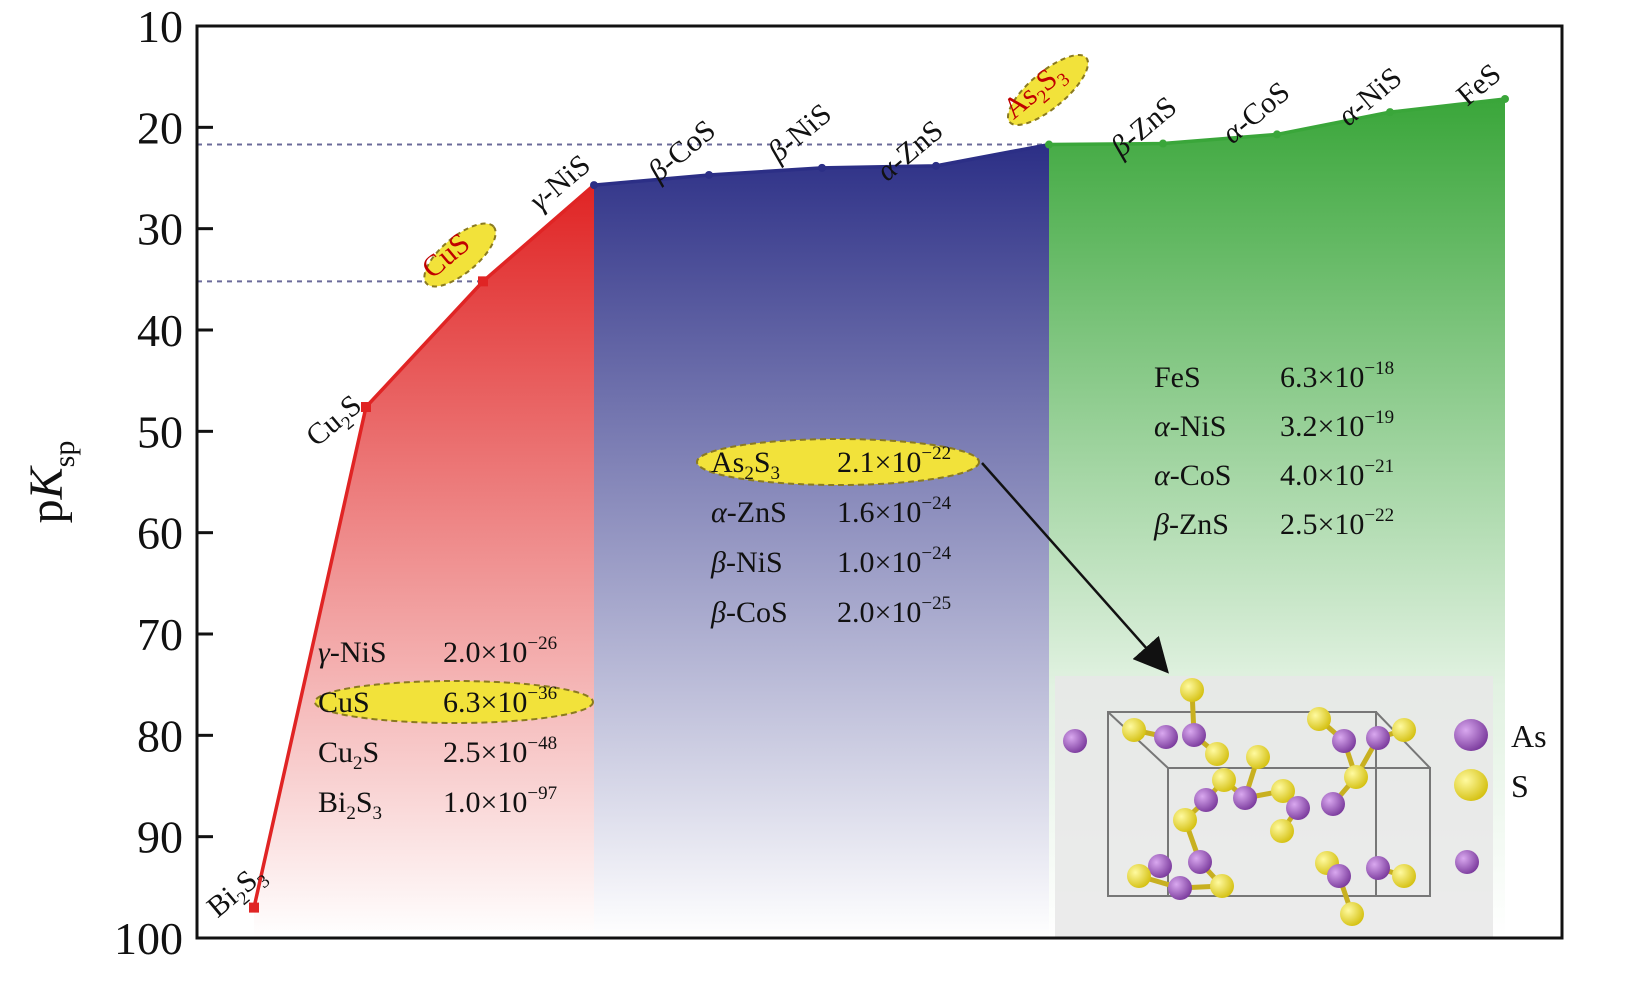 This screenshot has height=1004, width=1628. What do you see at coordinates (500, 651) in the screenshot?
I see `annotation-value: 2.0×10⁻²⁶` at bounding box center [500, 651].